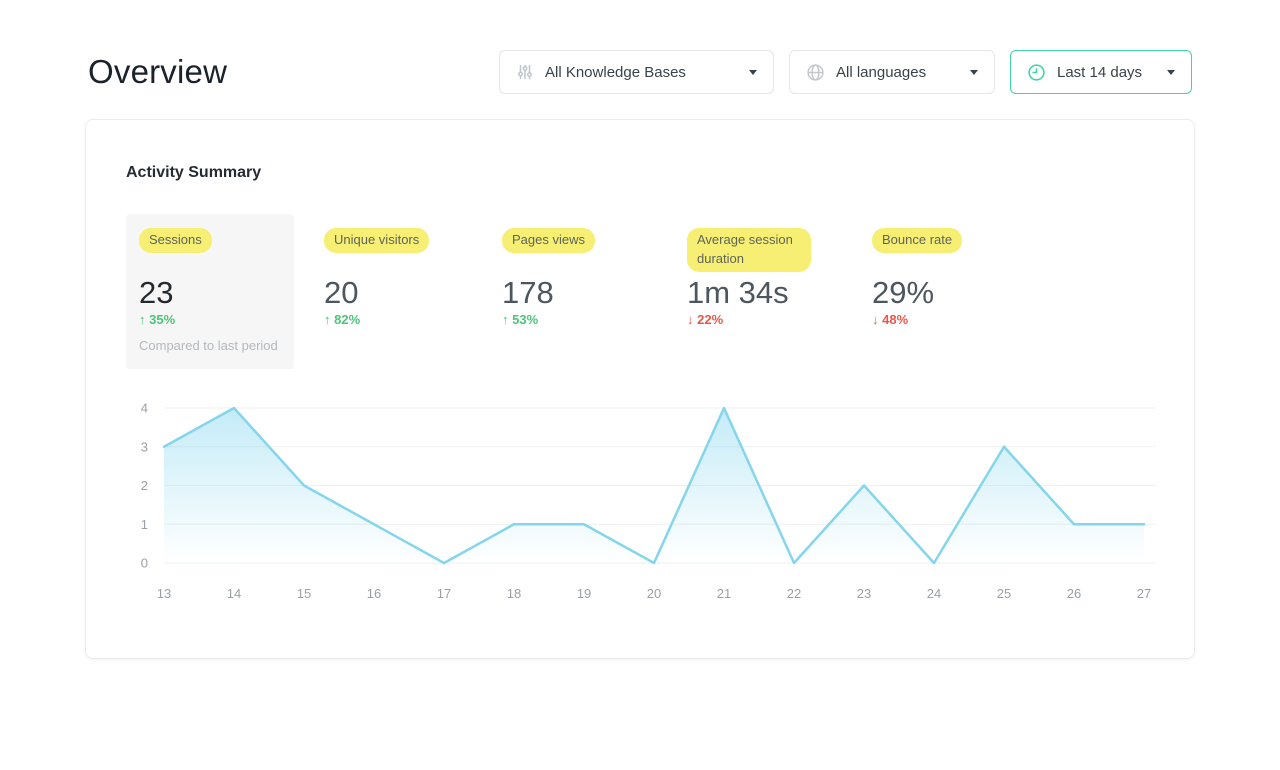  I want to click on x-axis-label: 20, so click(654, 593).